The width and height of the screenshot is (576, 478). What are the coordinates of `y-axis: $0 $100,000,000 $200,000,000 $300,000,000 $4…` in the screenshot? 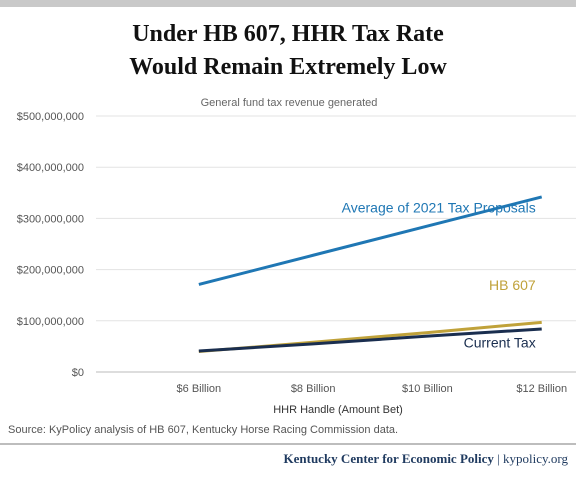 It's located at (50, 245).